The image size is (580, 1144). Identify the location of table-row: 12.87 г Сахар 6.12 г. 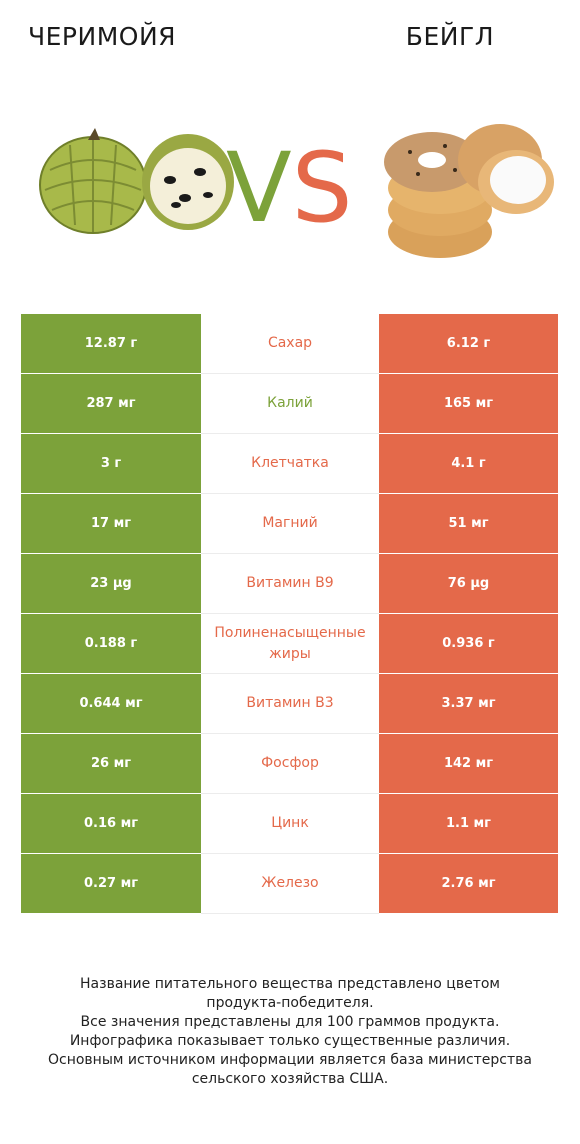
(289, 344).